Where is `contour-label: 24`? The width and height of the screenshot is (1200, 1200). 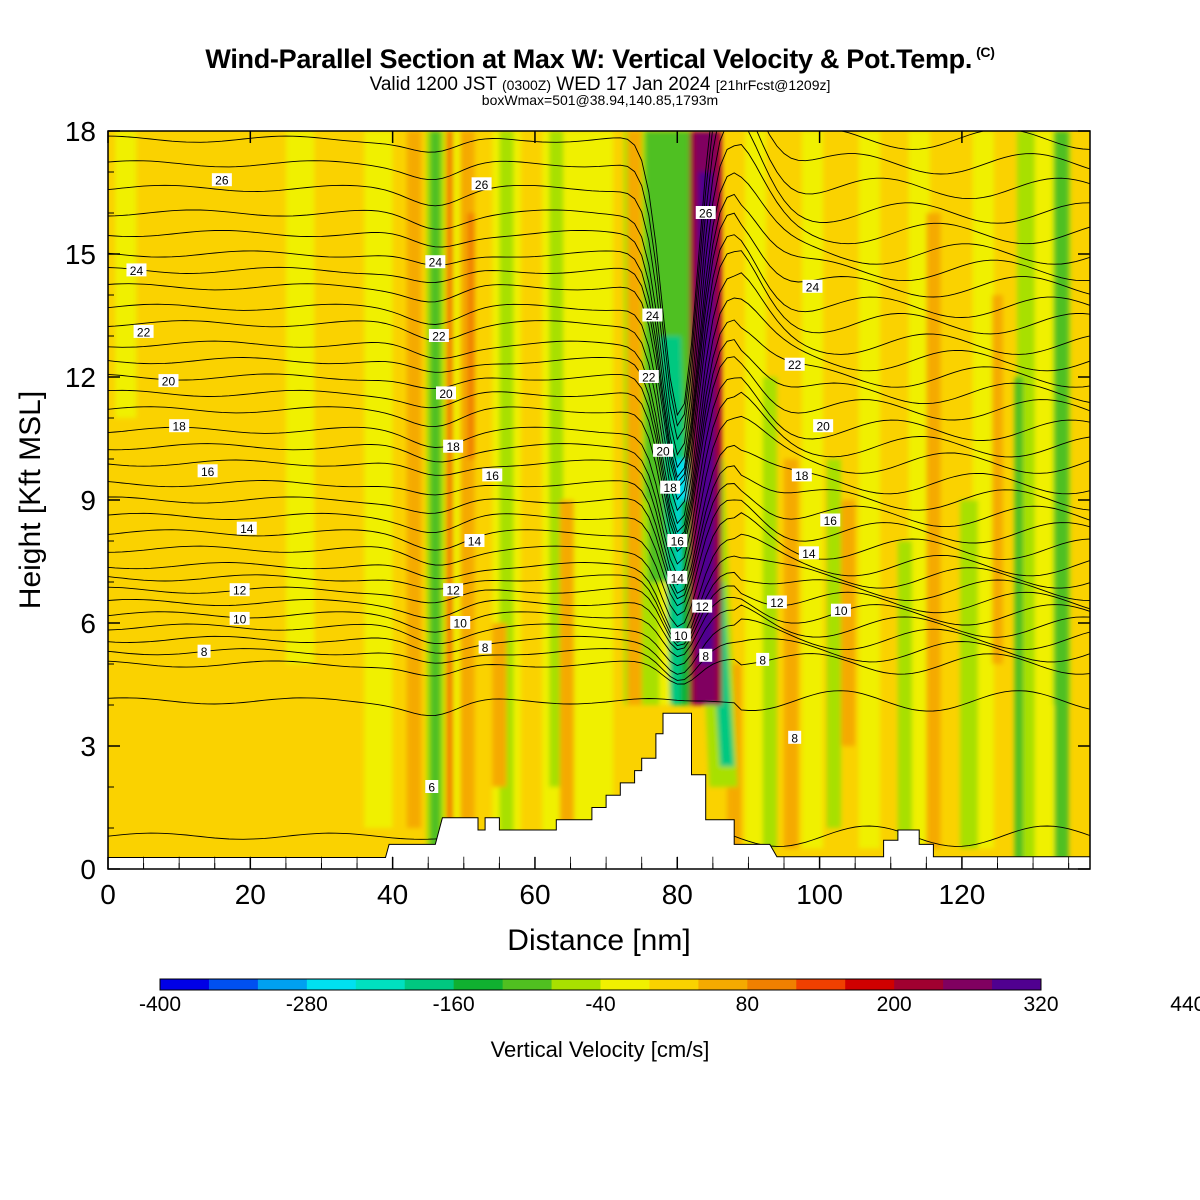
contour-label: 24 is located at coordinates (653, 316).